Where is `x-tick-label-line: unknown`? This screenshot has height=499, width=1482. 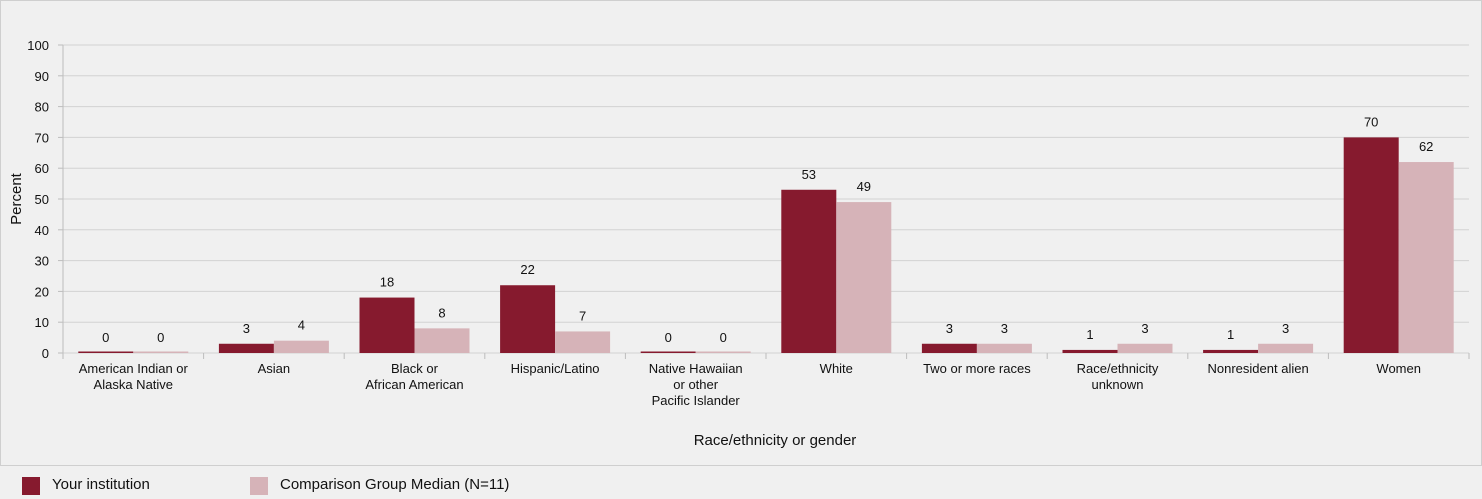 x-tick-label-line: unknown is located at coordinates (1117, 384).